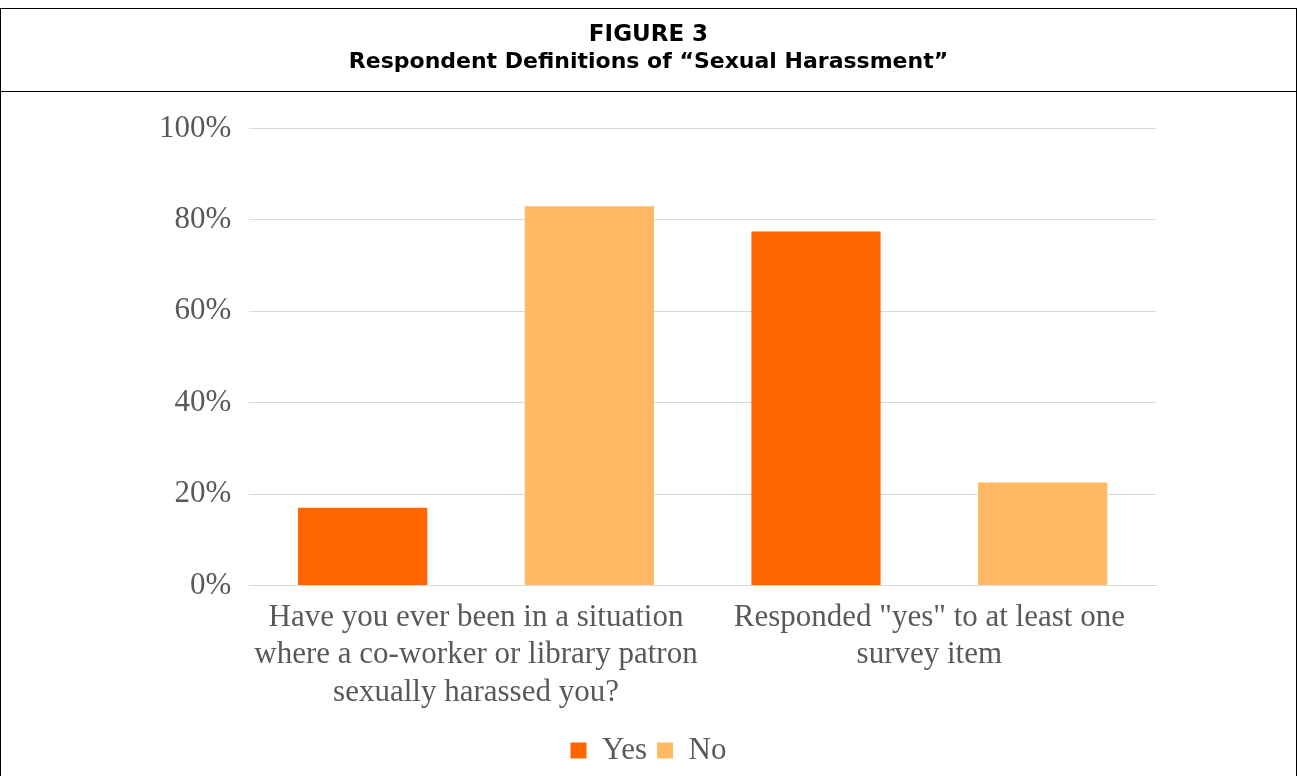 The width and height of the screenshot is (1299, 776). Describe the element at coordinates (648, 33) in the screenshot. I see `chart-title: FIGURE 3` at that location.